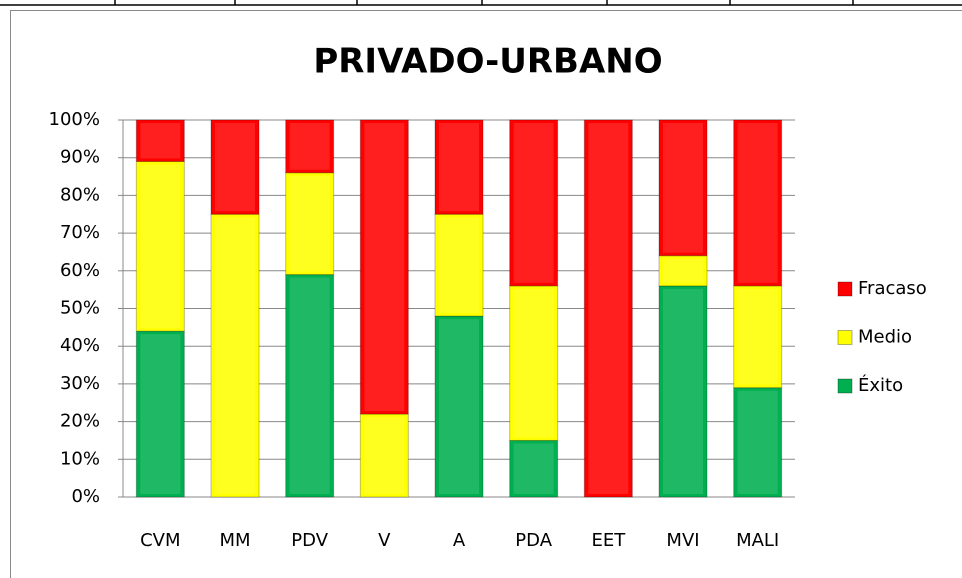  Describe the element at coordinates (74, 119) in the screenshot. I see `y-tick-label: 100%` at that location.